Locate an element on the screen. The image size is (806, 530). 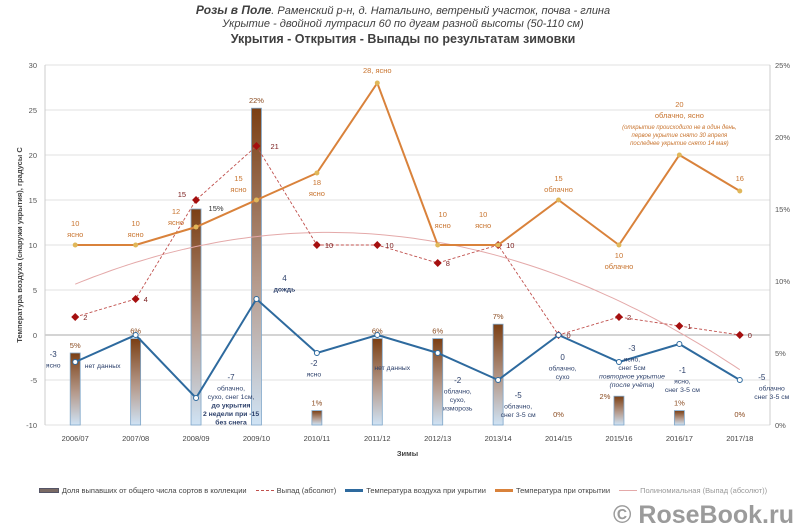
cover-temp-label: снег 3-5 см is located at coordinates (518, 415).